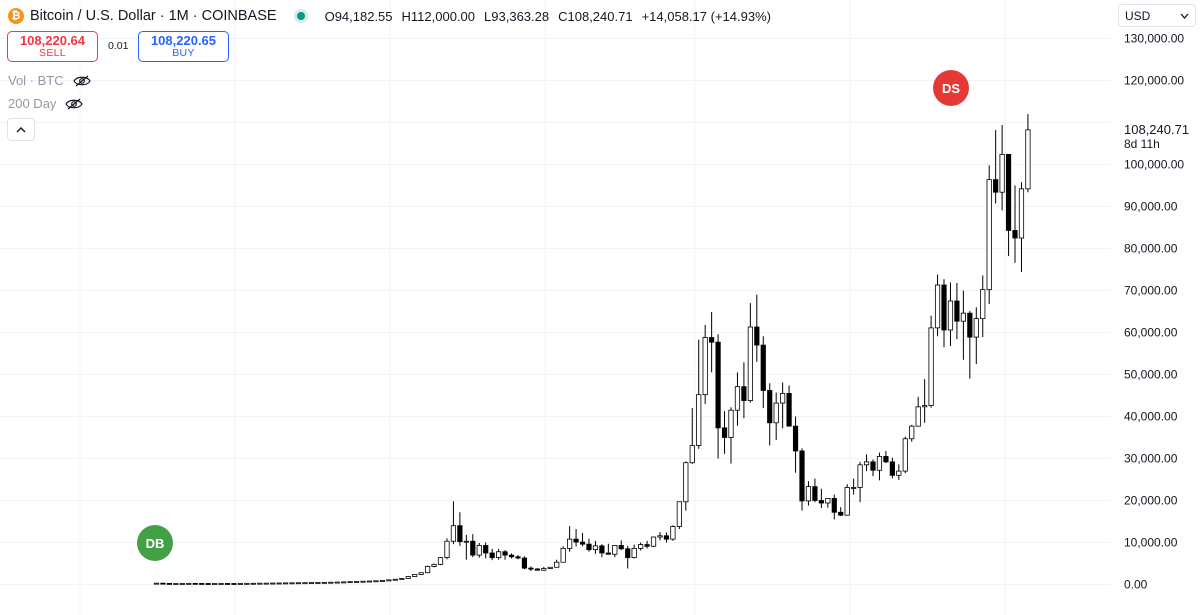 The height and width of the screenshot is (615, 1200). Describe the element at coordinates (600, 16) in the screenshot. I see `close-value: 108,240.71` at that location.